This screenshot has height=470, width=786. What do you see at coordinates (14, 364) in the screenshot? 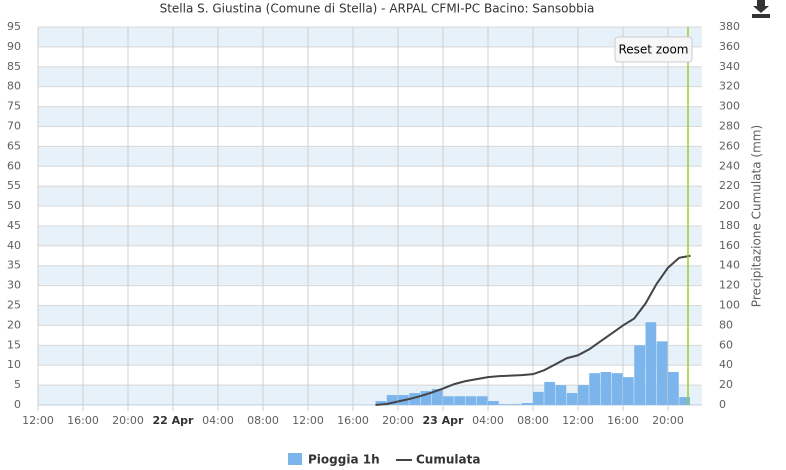
I see `y-tick-label: 10` at bounding box center [14, 364].